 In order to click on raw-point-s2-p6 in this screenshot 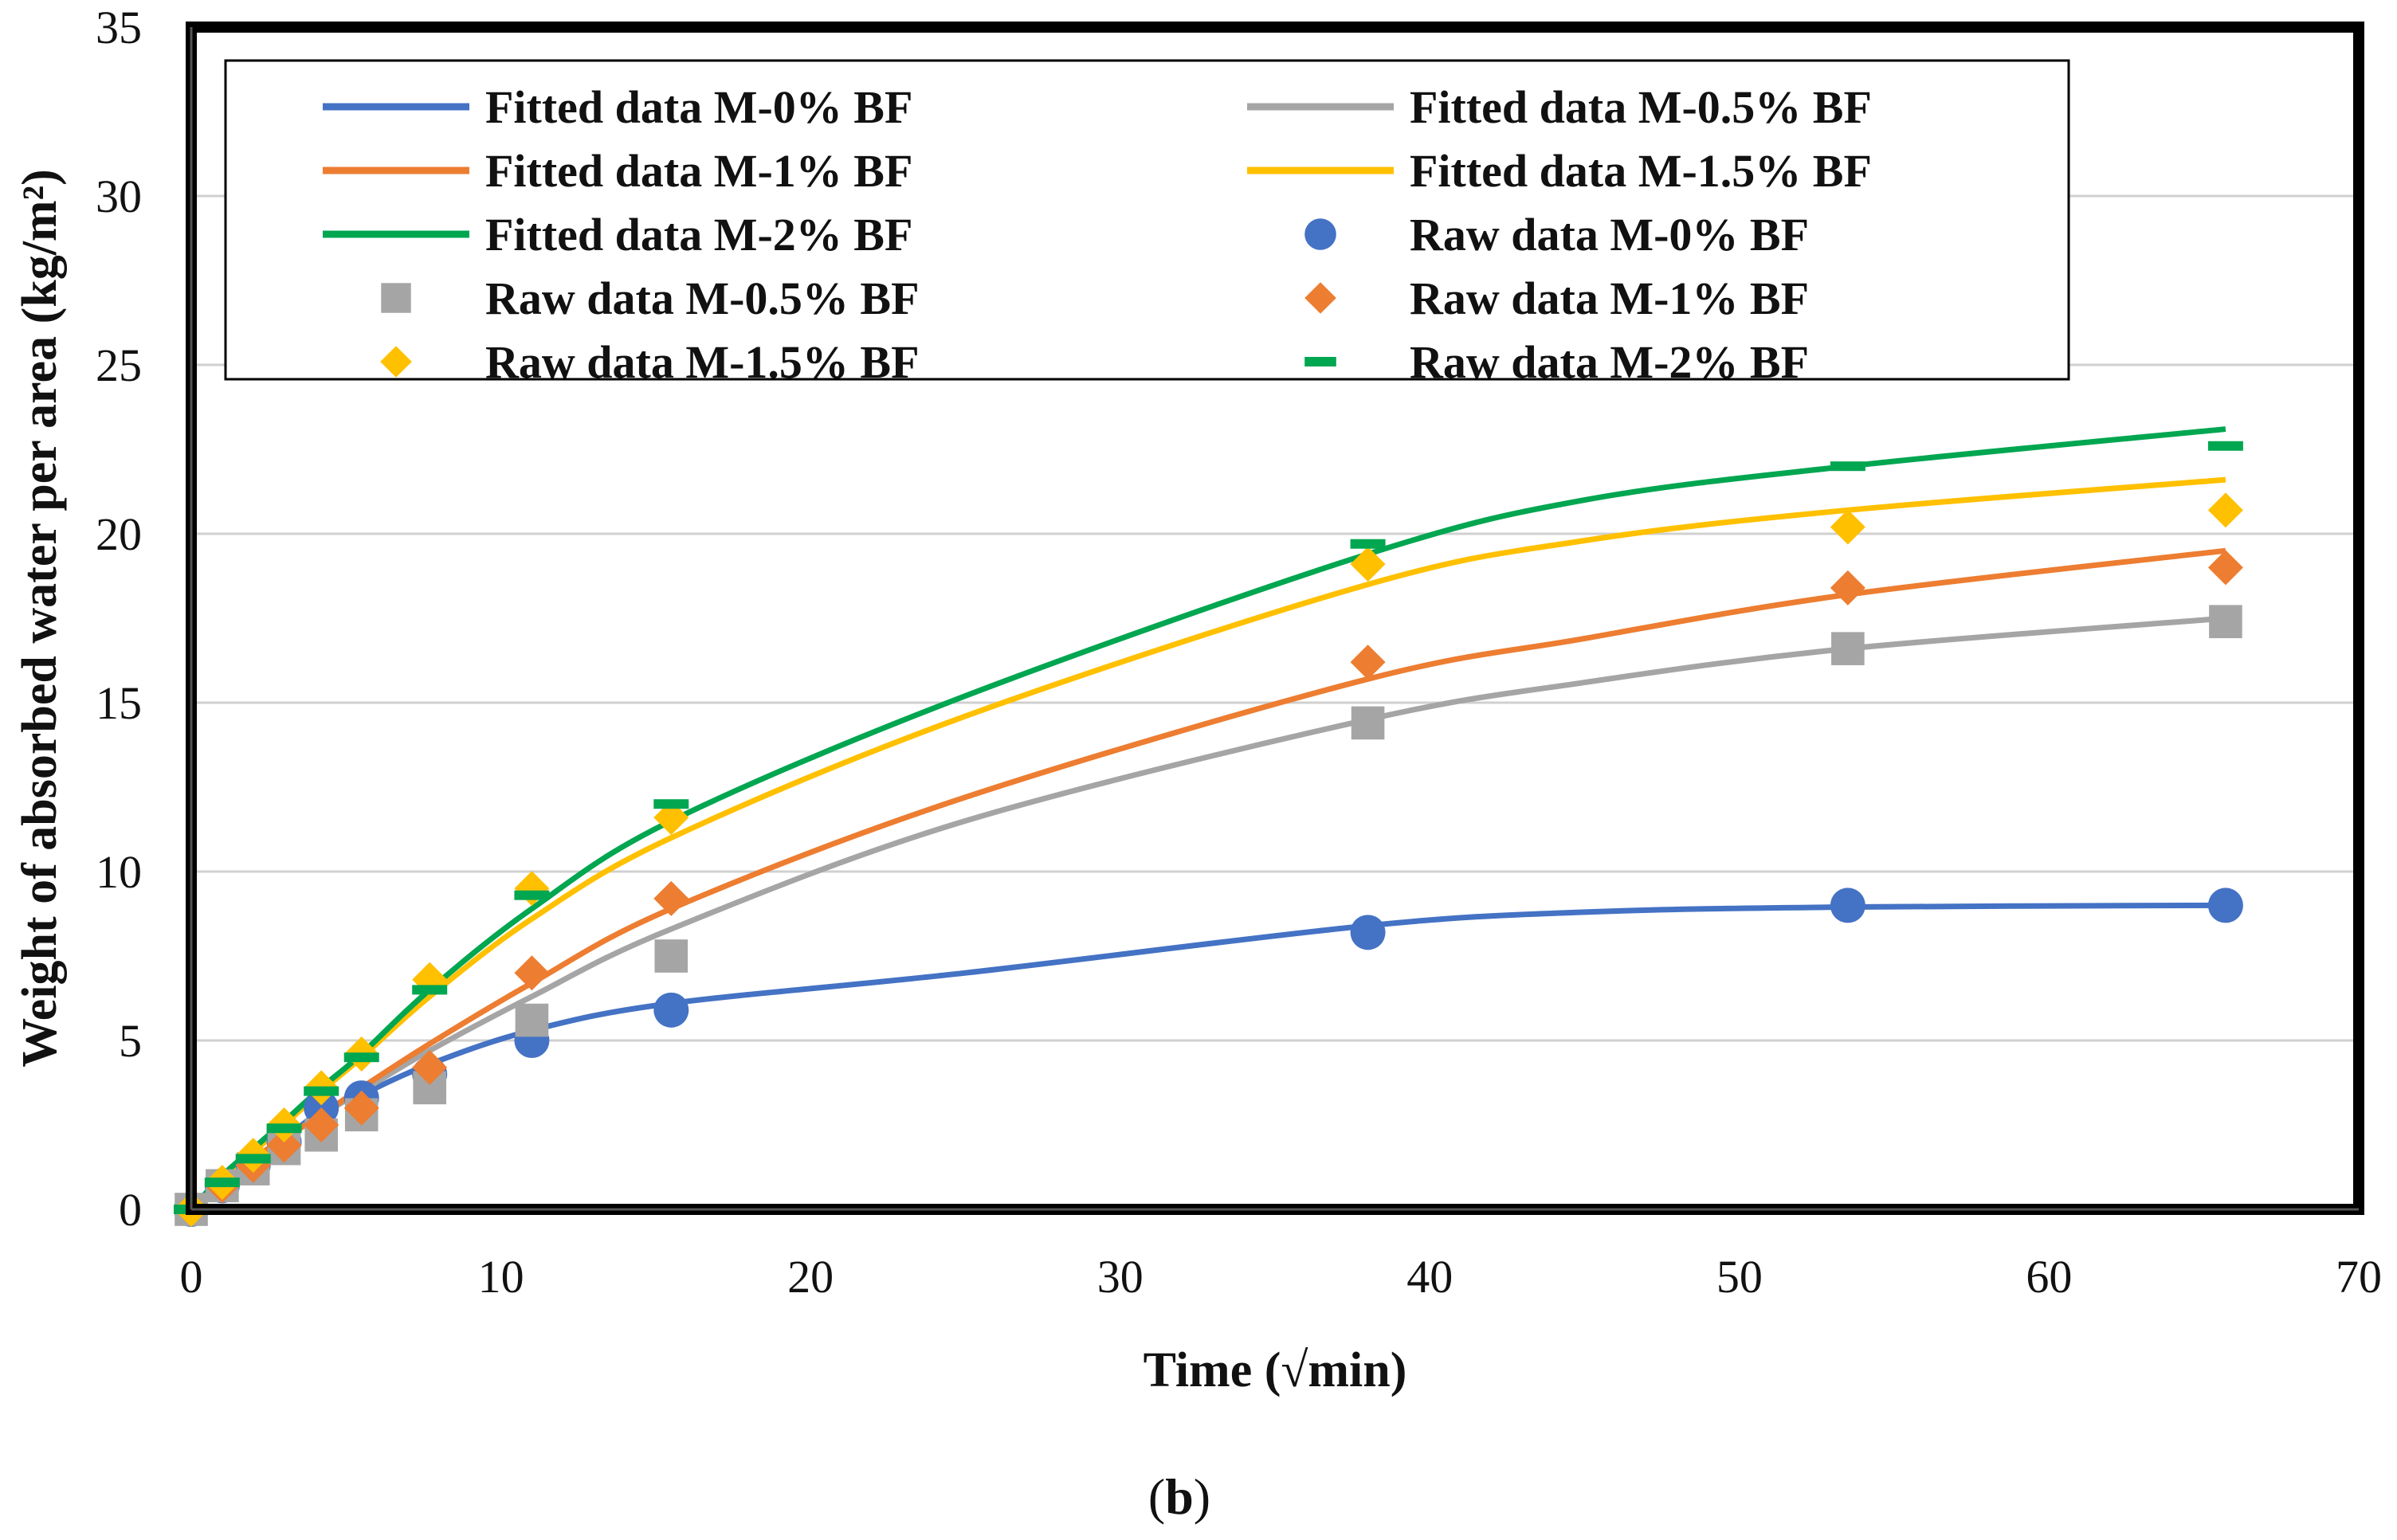, I will do `click(430, 1067)`.